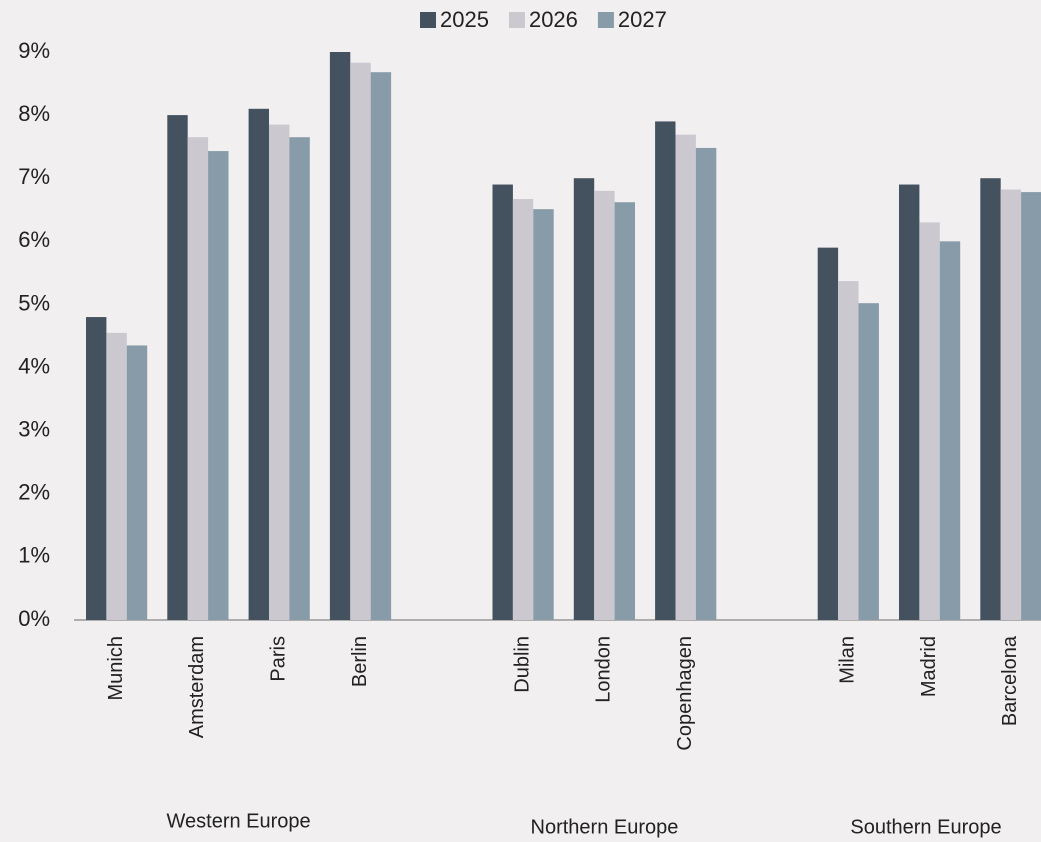 This screenshot has width=1041, height=842. Describe the element at coordinates (642, 19) in the screenshot. I see `legend-label: 2027` at that location.